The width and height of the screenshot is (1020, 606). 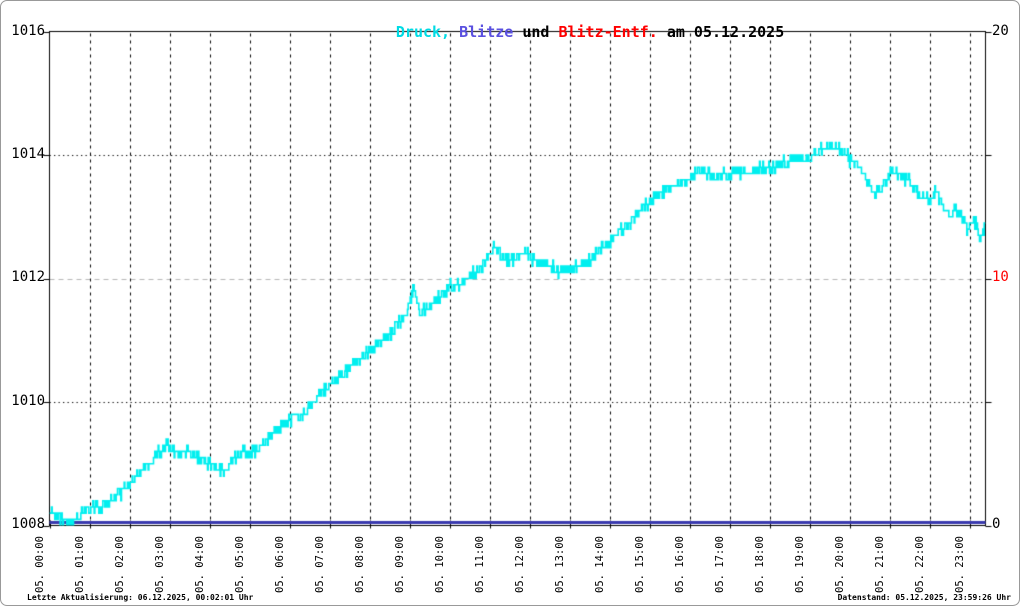 I want to click on x-axis-tick-label: 05. 03:00, so click(x=160, y=564).